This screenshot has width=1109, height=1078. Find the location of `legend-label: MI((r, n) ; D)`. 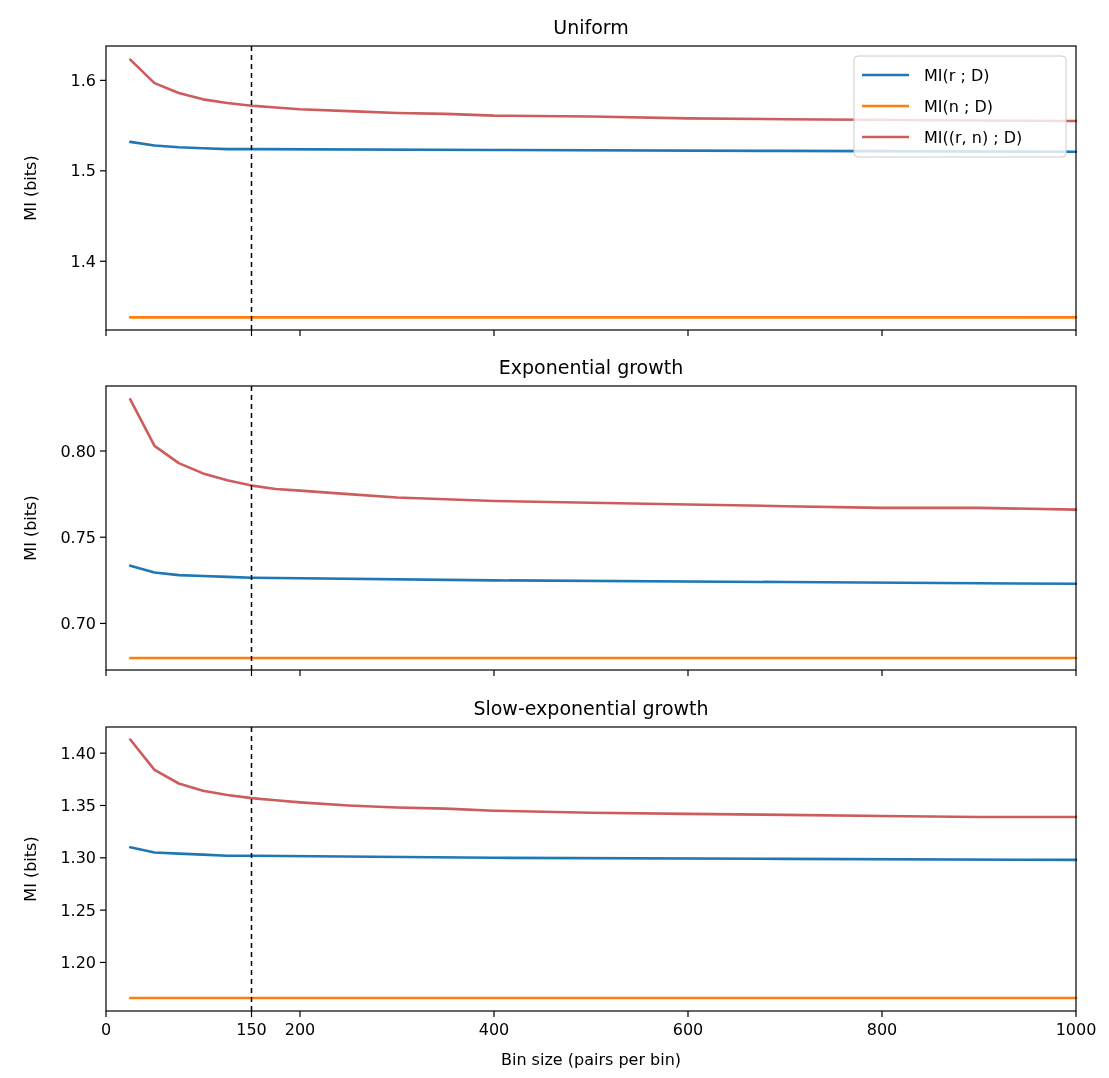

legend-label: MI((r, n) ; D) is located at coordinates (973, 137).